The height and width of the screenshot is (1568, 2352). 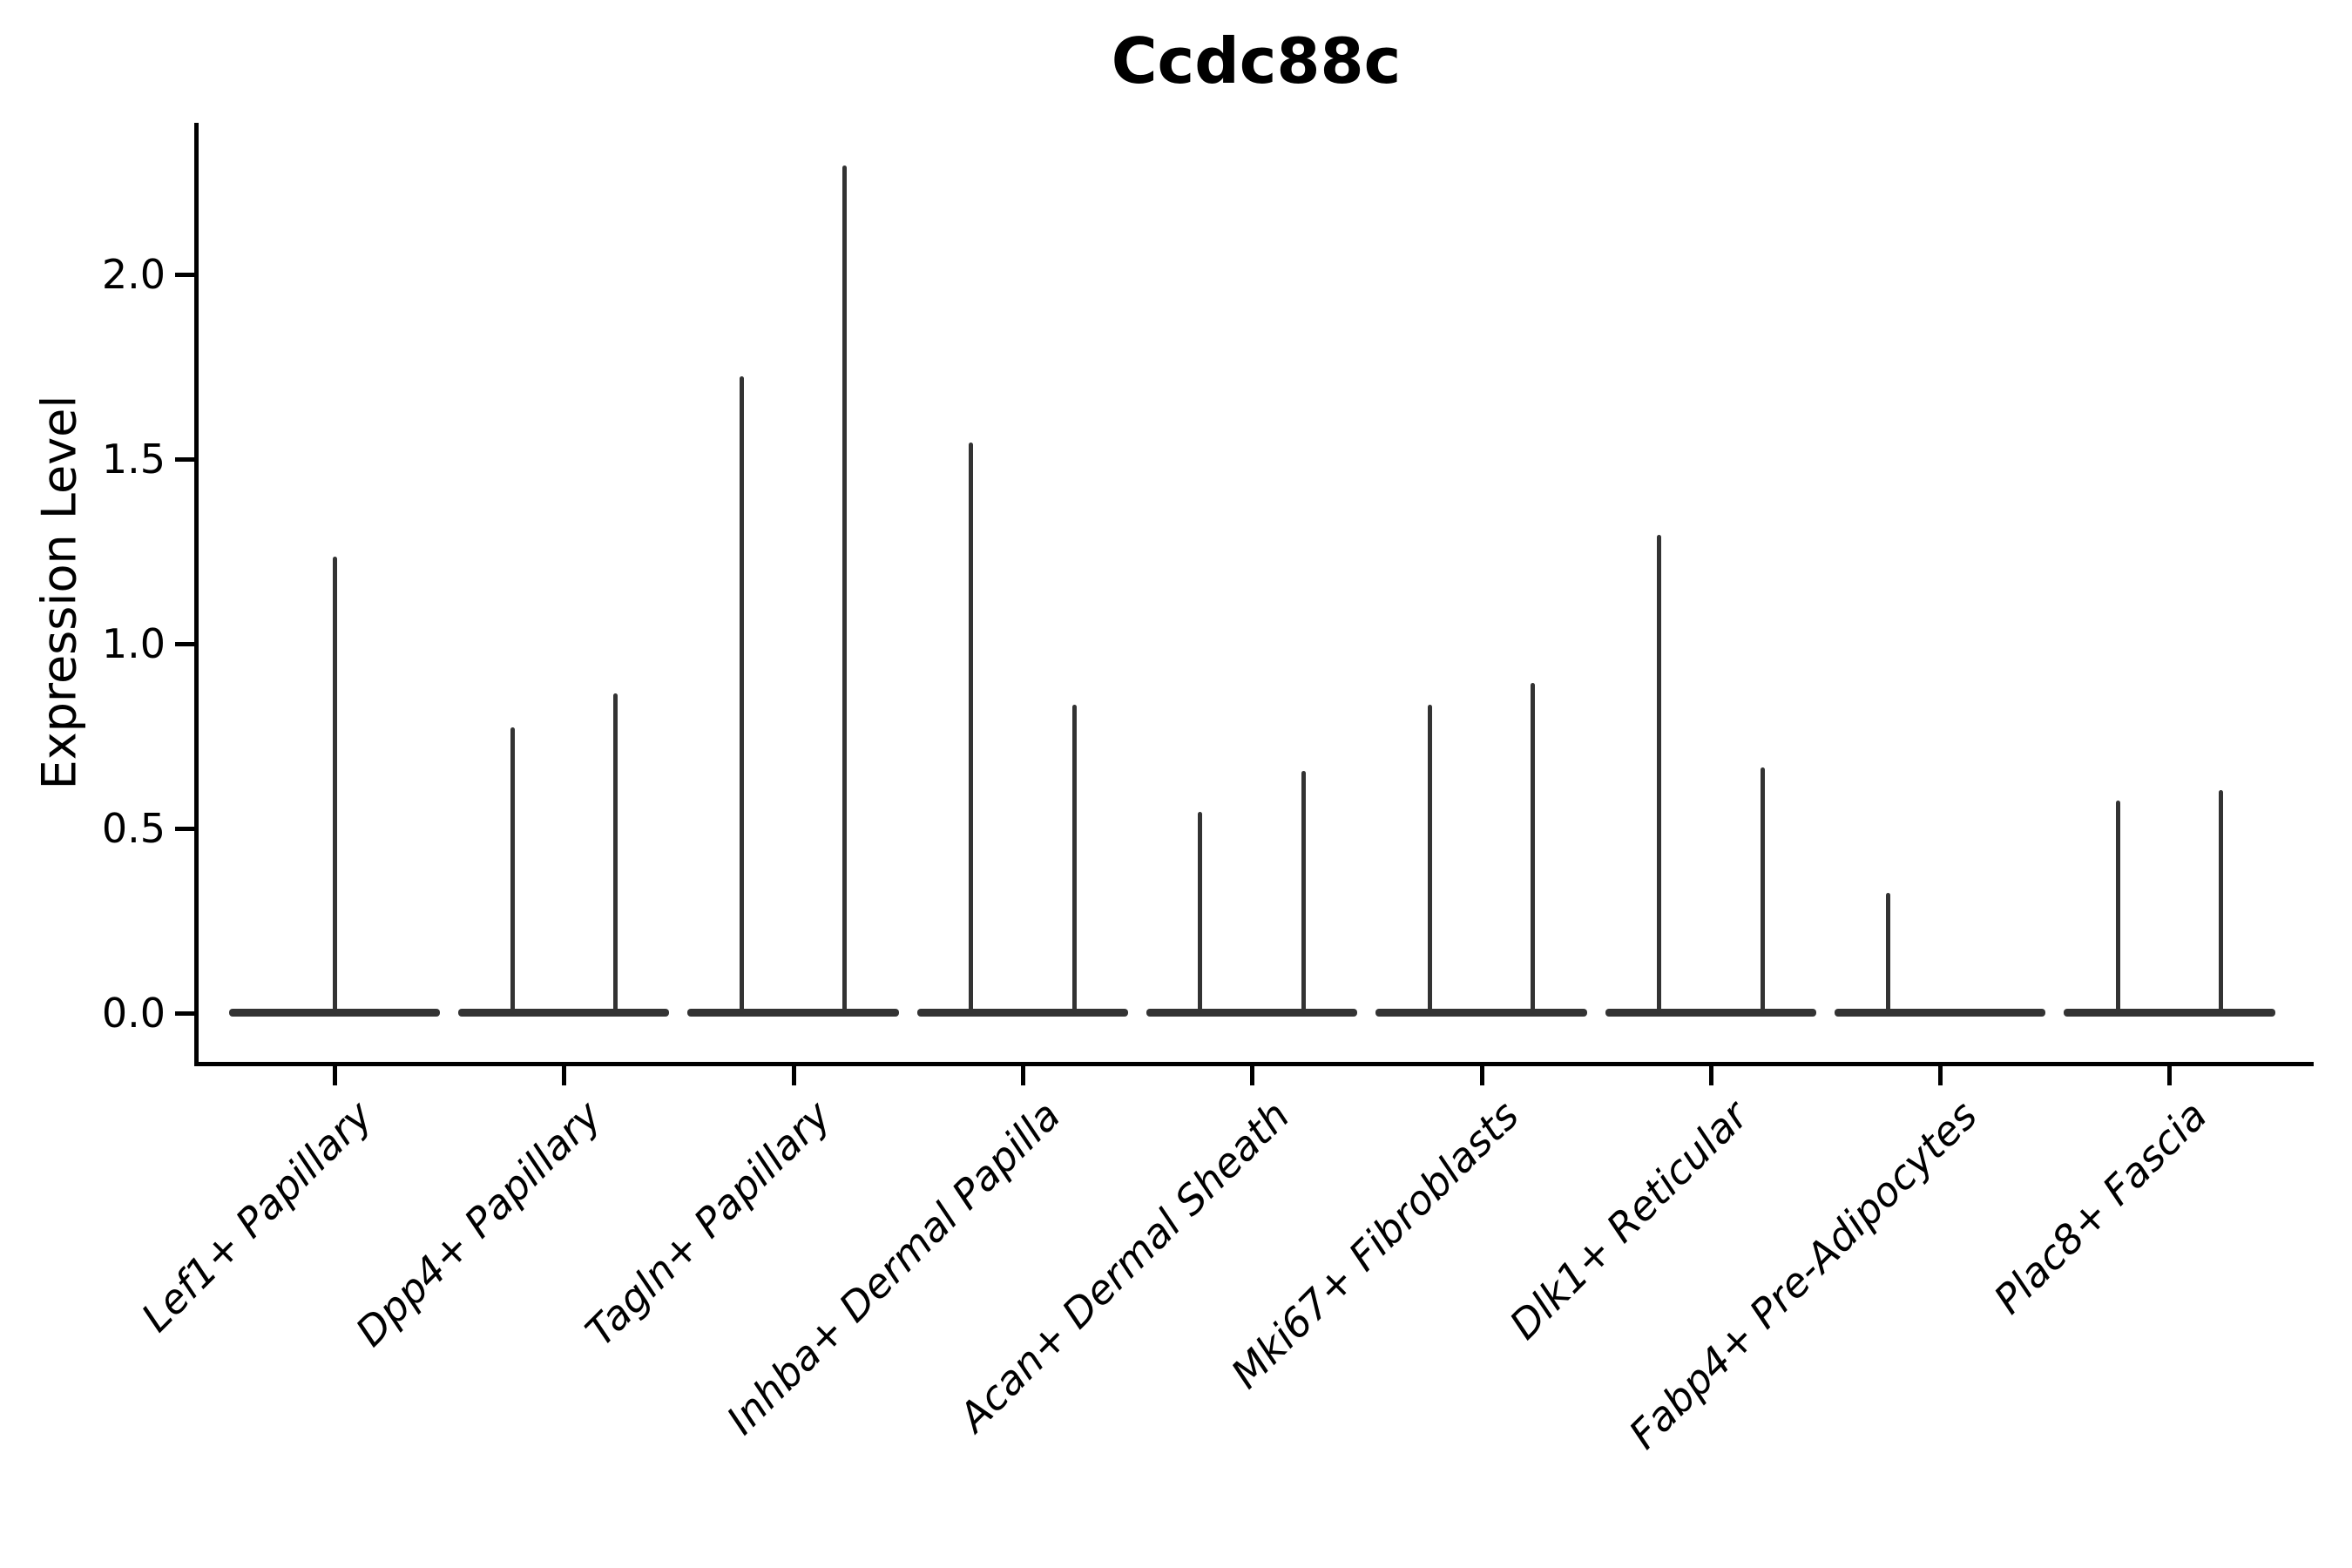 I want to click on y-tick-label: 0.5, so click(x=134, y=829).